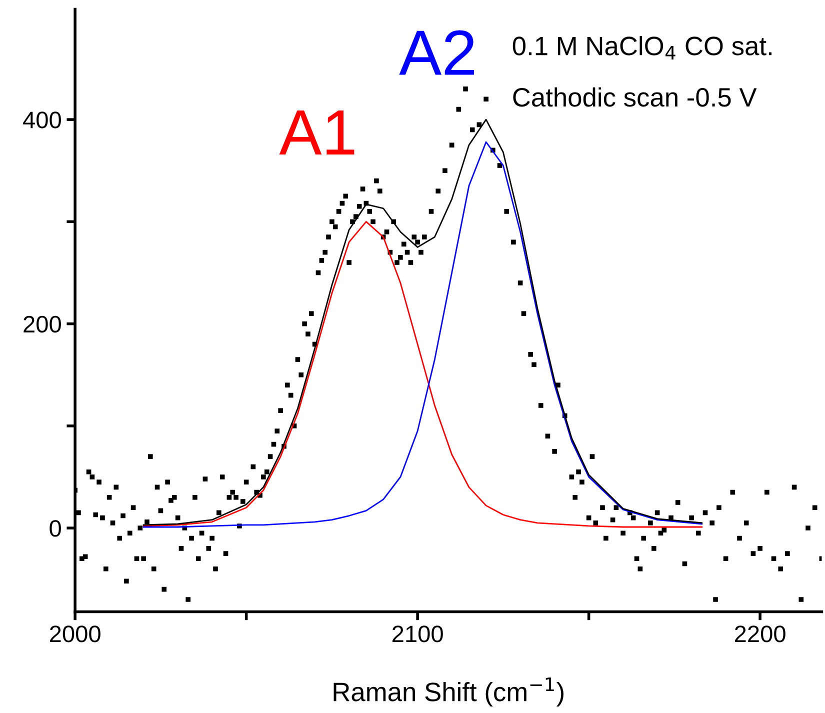 This screenshot has height=713, width=825. Describe the element at coordinates (55, 528) in the screenshot. I see `y-tick-label: 0` at that location.